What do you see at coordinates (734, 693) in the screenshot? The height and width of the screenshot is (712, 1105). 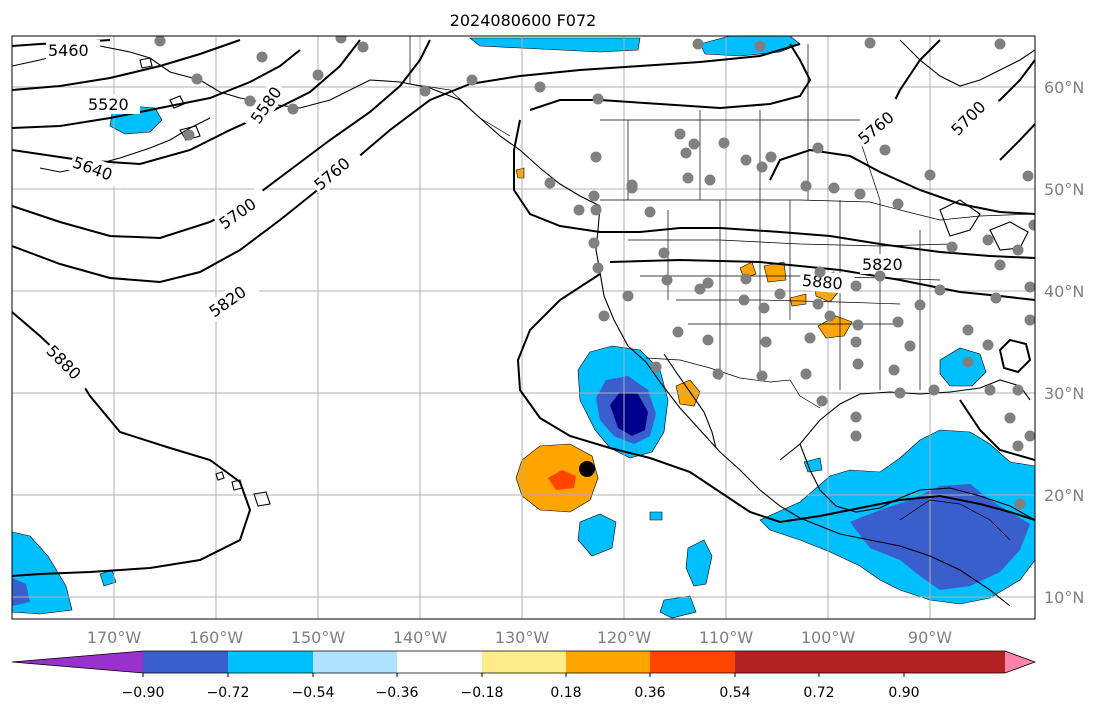 I see `colorbar-tick-label: 0.54` at bounding box center [734, 693].